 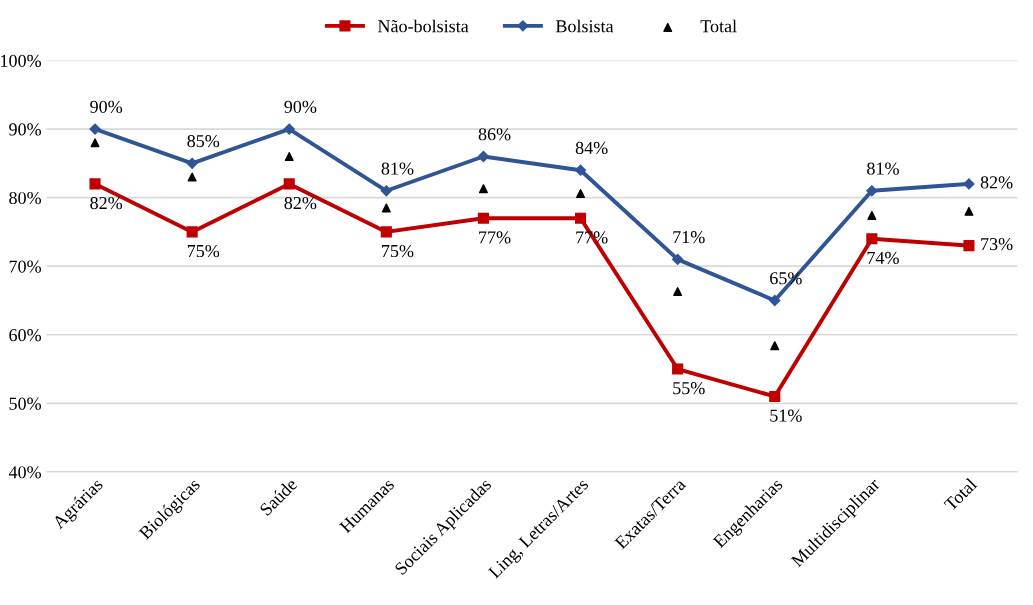 I want to click on y-tick-label: 80%, so click(x=25, y=198).